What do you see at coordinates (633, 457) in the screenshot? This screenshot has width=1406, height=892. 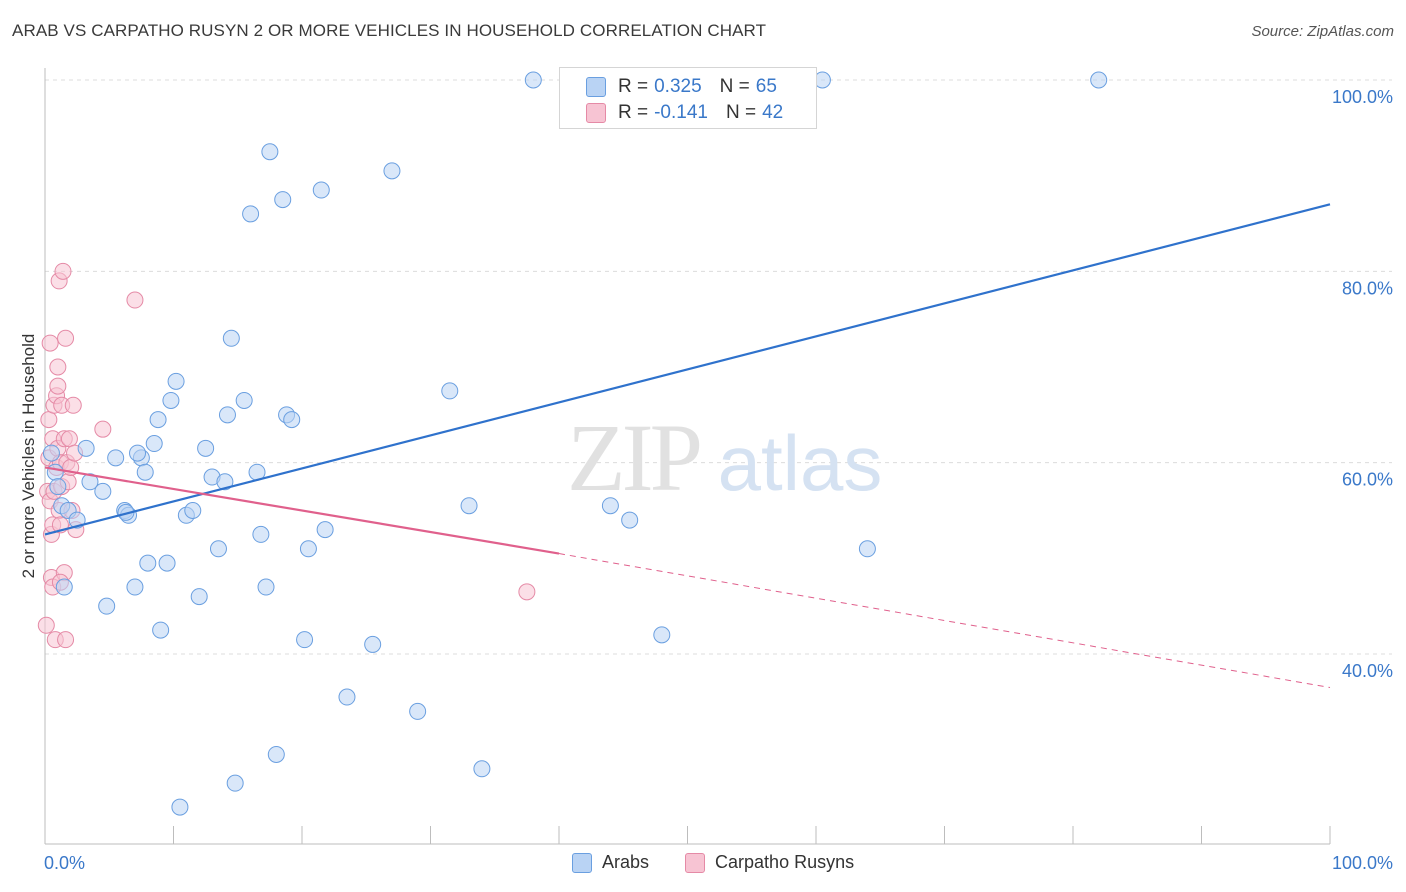 I see `watermark-zip: ZIP` at bounding box center [633, 457].